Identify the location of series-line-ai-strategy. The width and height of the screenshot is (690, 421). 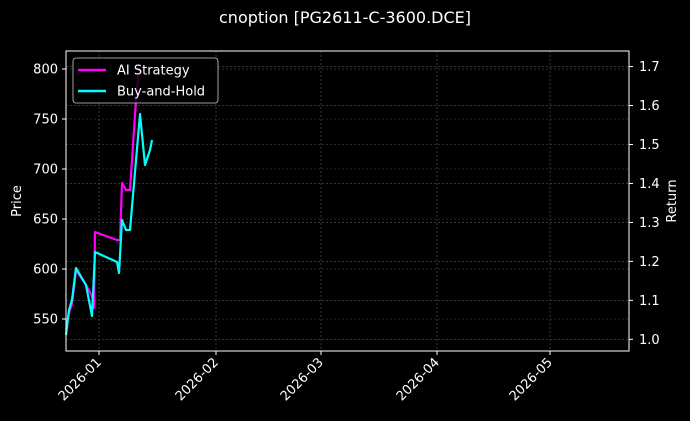
(102, 200).